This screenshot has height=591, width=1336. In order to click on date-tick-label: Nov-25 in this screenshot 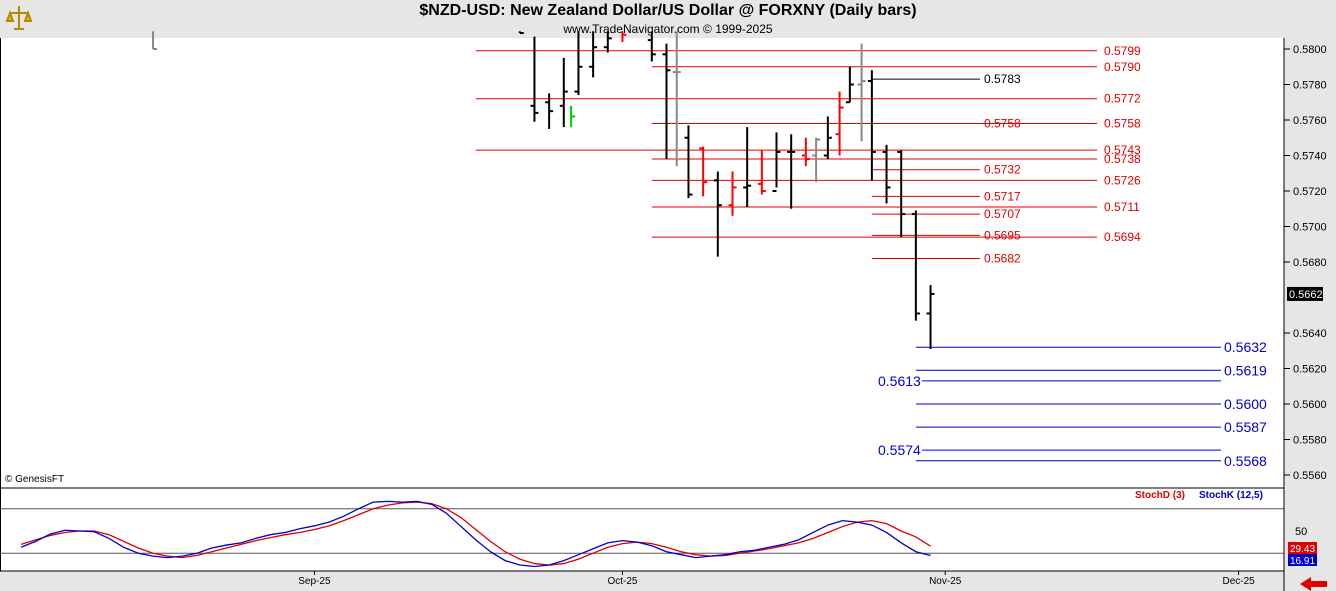, I will do `click(945, 581)`.